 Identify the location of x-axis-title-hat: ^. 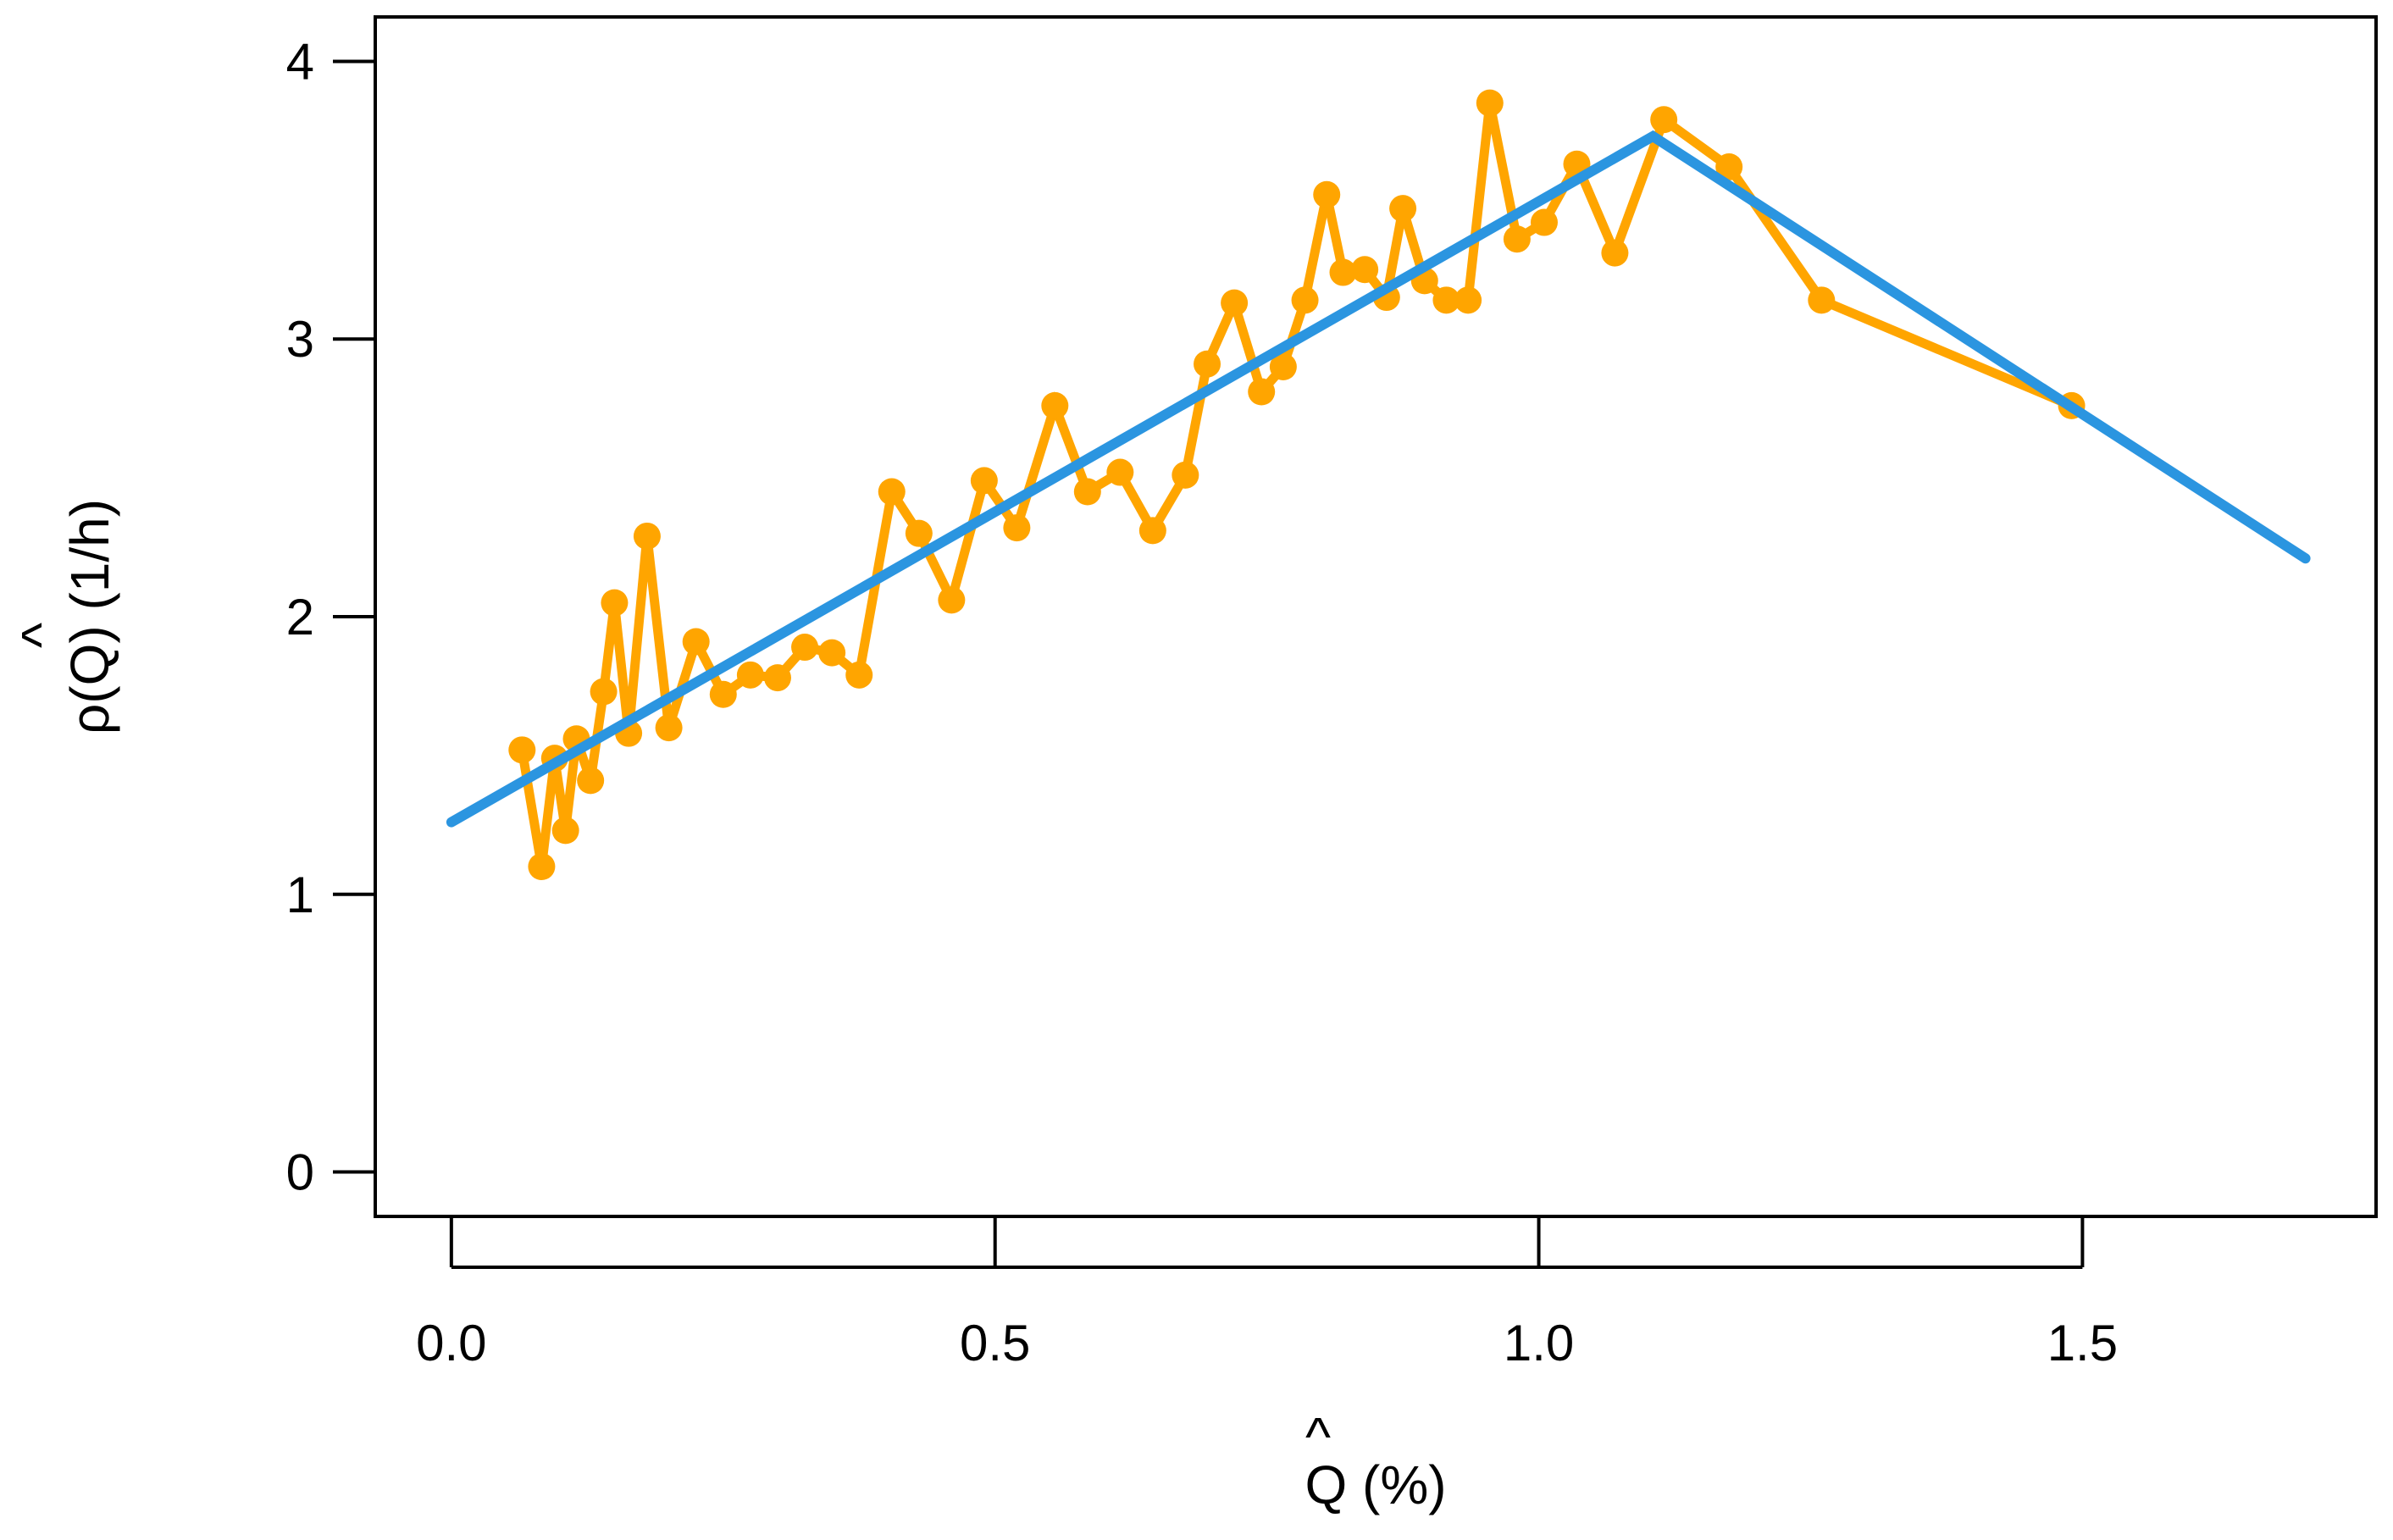
(1318, 1436).